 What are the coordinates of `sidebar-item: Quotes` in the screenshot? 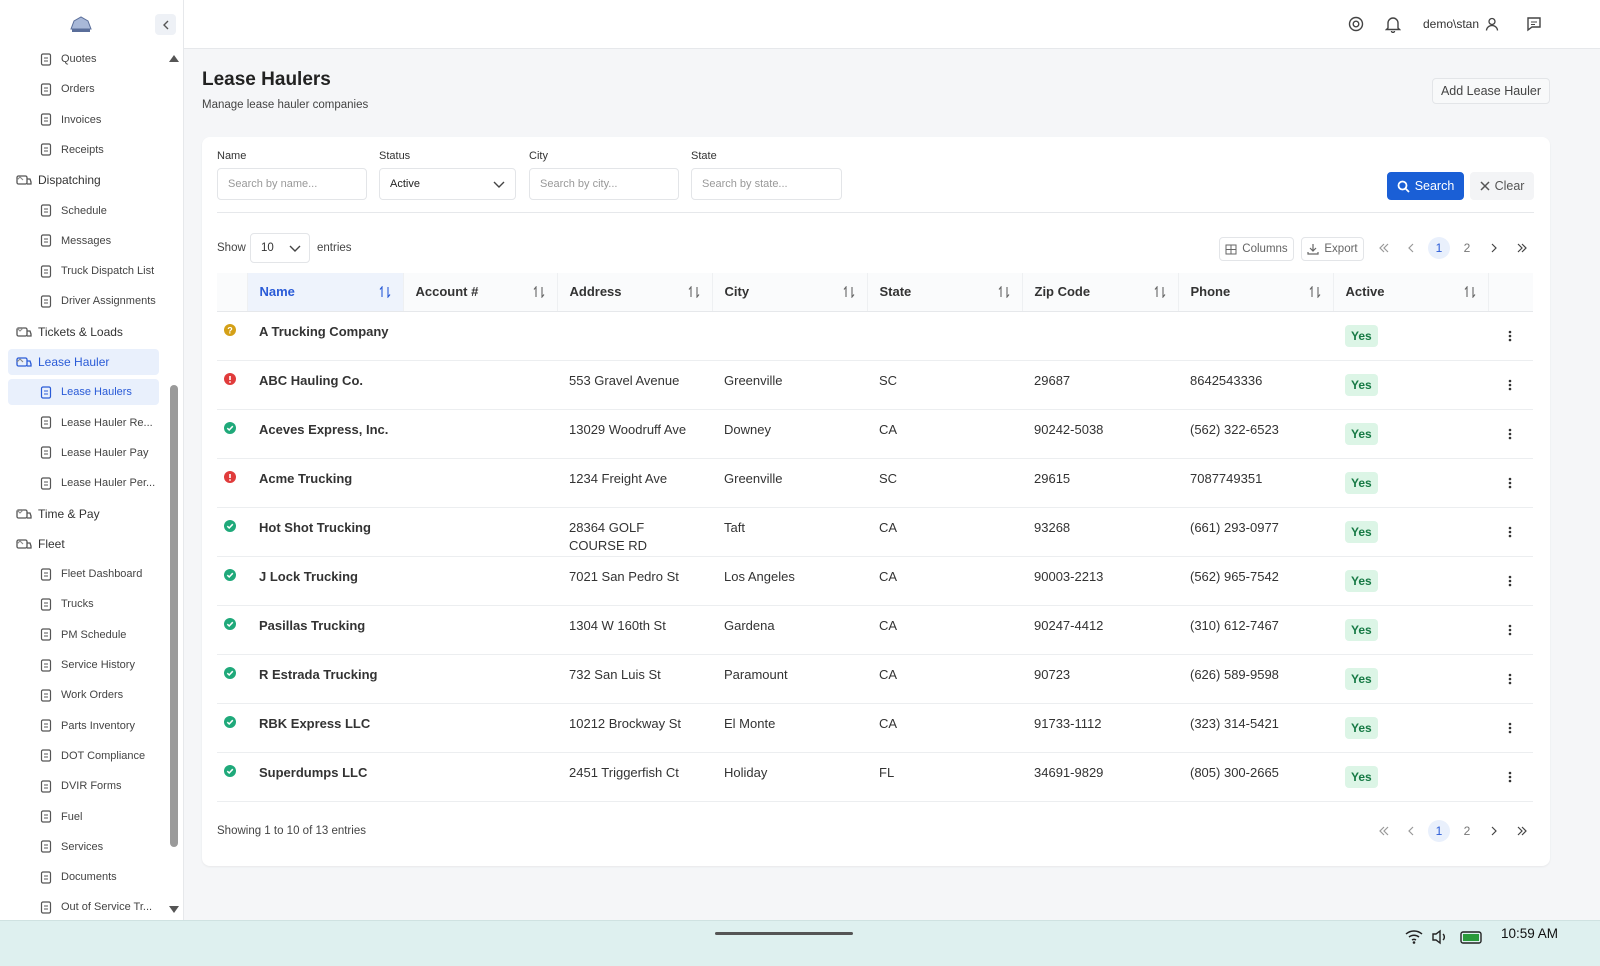 It's located at (83, 59).